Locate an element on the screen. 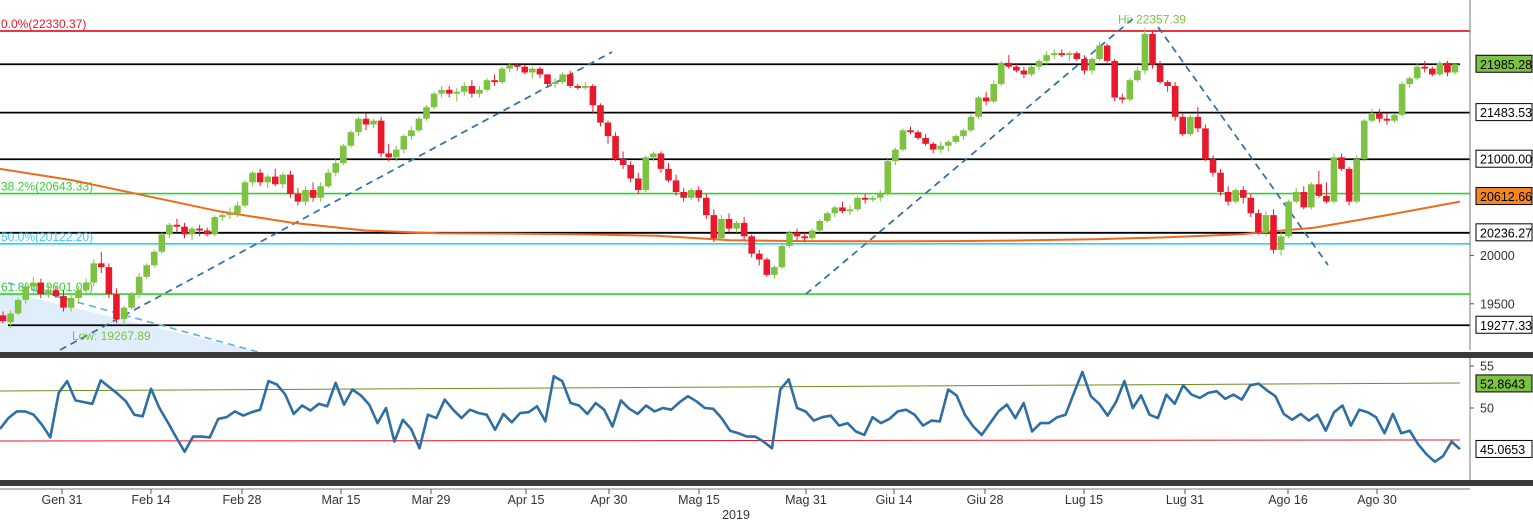 The width and height of the screenshot is (1533, 521). price-label-text: 21985.28 is located at coordinates (1506, 65).